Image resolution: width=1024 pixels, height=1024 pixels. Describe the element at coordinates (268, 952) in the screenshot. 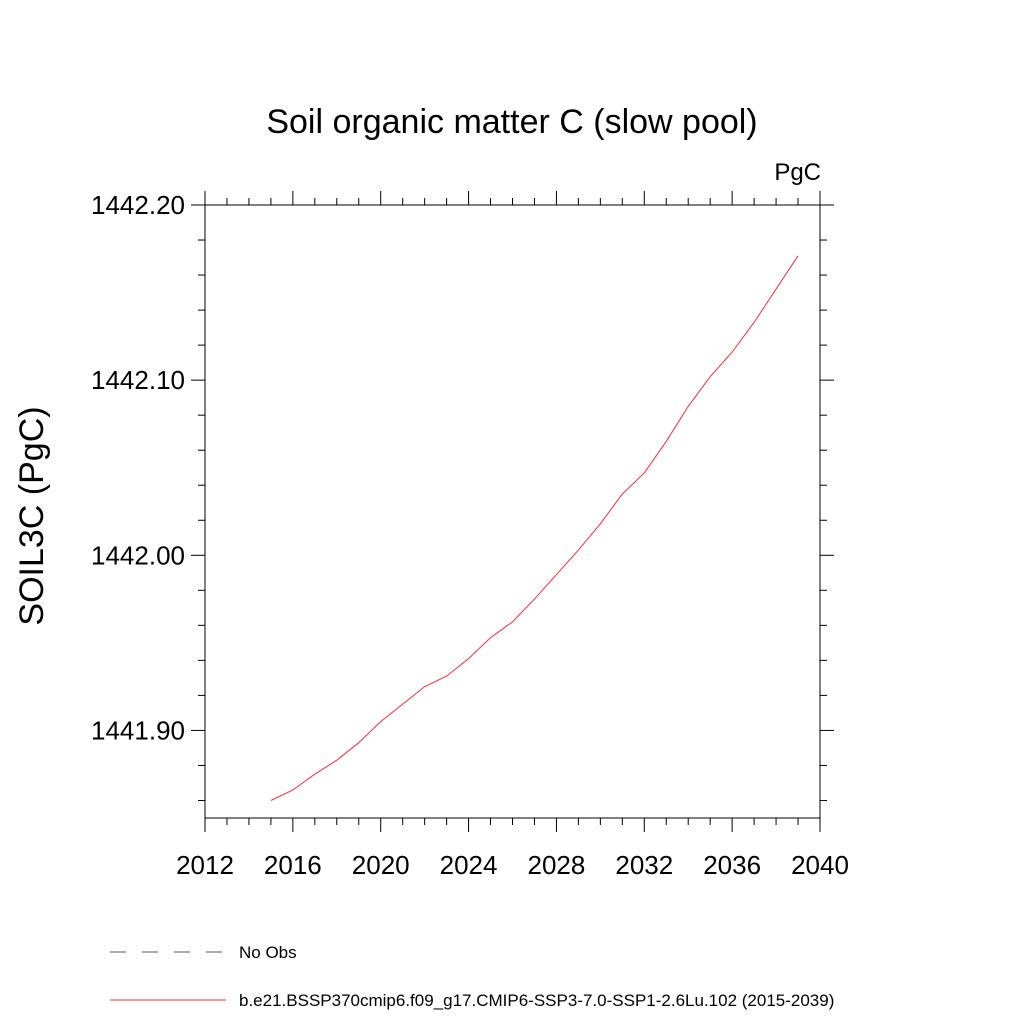

I see `legend-label: No Obs` at that location.